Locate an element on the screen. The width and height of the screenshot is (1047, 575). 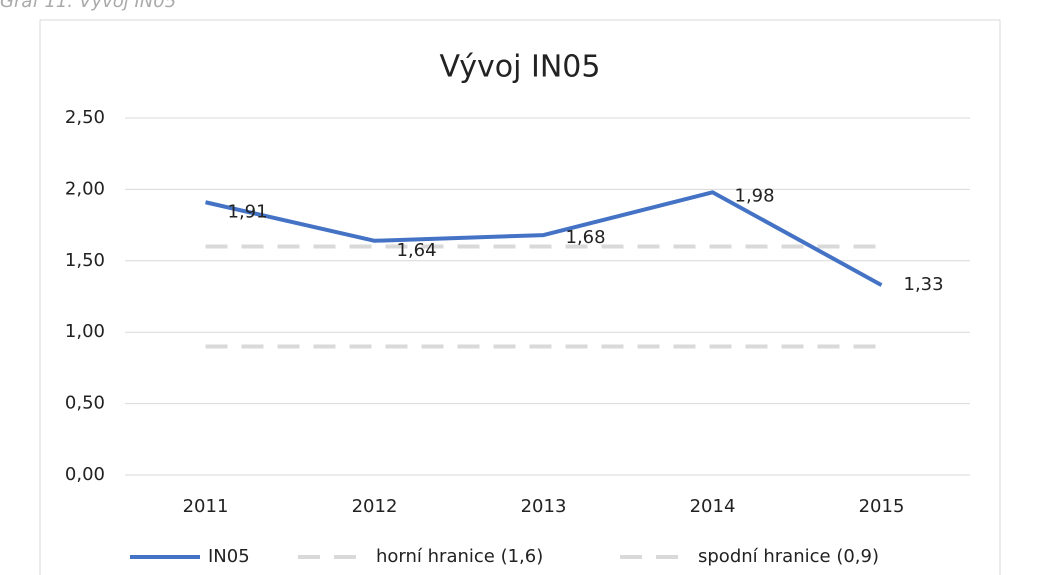
chart-title: Vývoj IN05 is located at coordinates (520, 67).